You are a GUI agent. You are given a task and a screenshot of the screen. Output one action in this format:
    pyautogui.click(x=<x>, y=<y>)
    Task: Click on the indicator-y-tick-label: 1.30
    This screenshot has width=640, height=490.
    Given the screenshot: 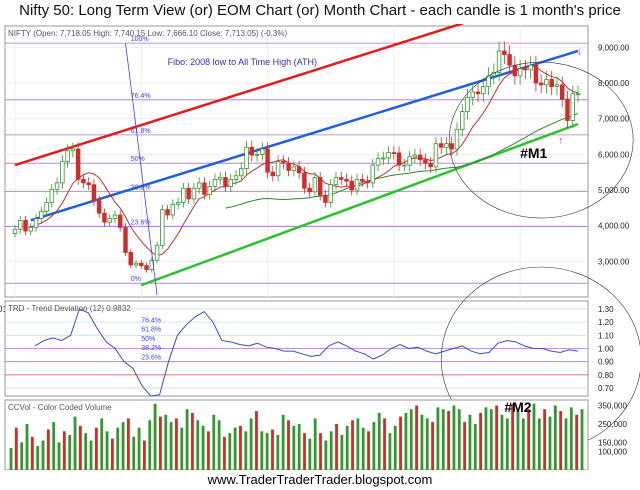 What is the action you would take?
    pyautogui.click(x=606, y=309)
    